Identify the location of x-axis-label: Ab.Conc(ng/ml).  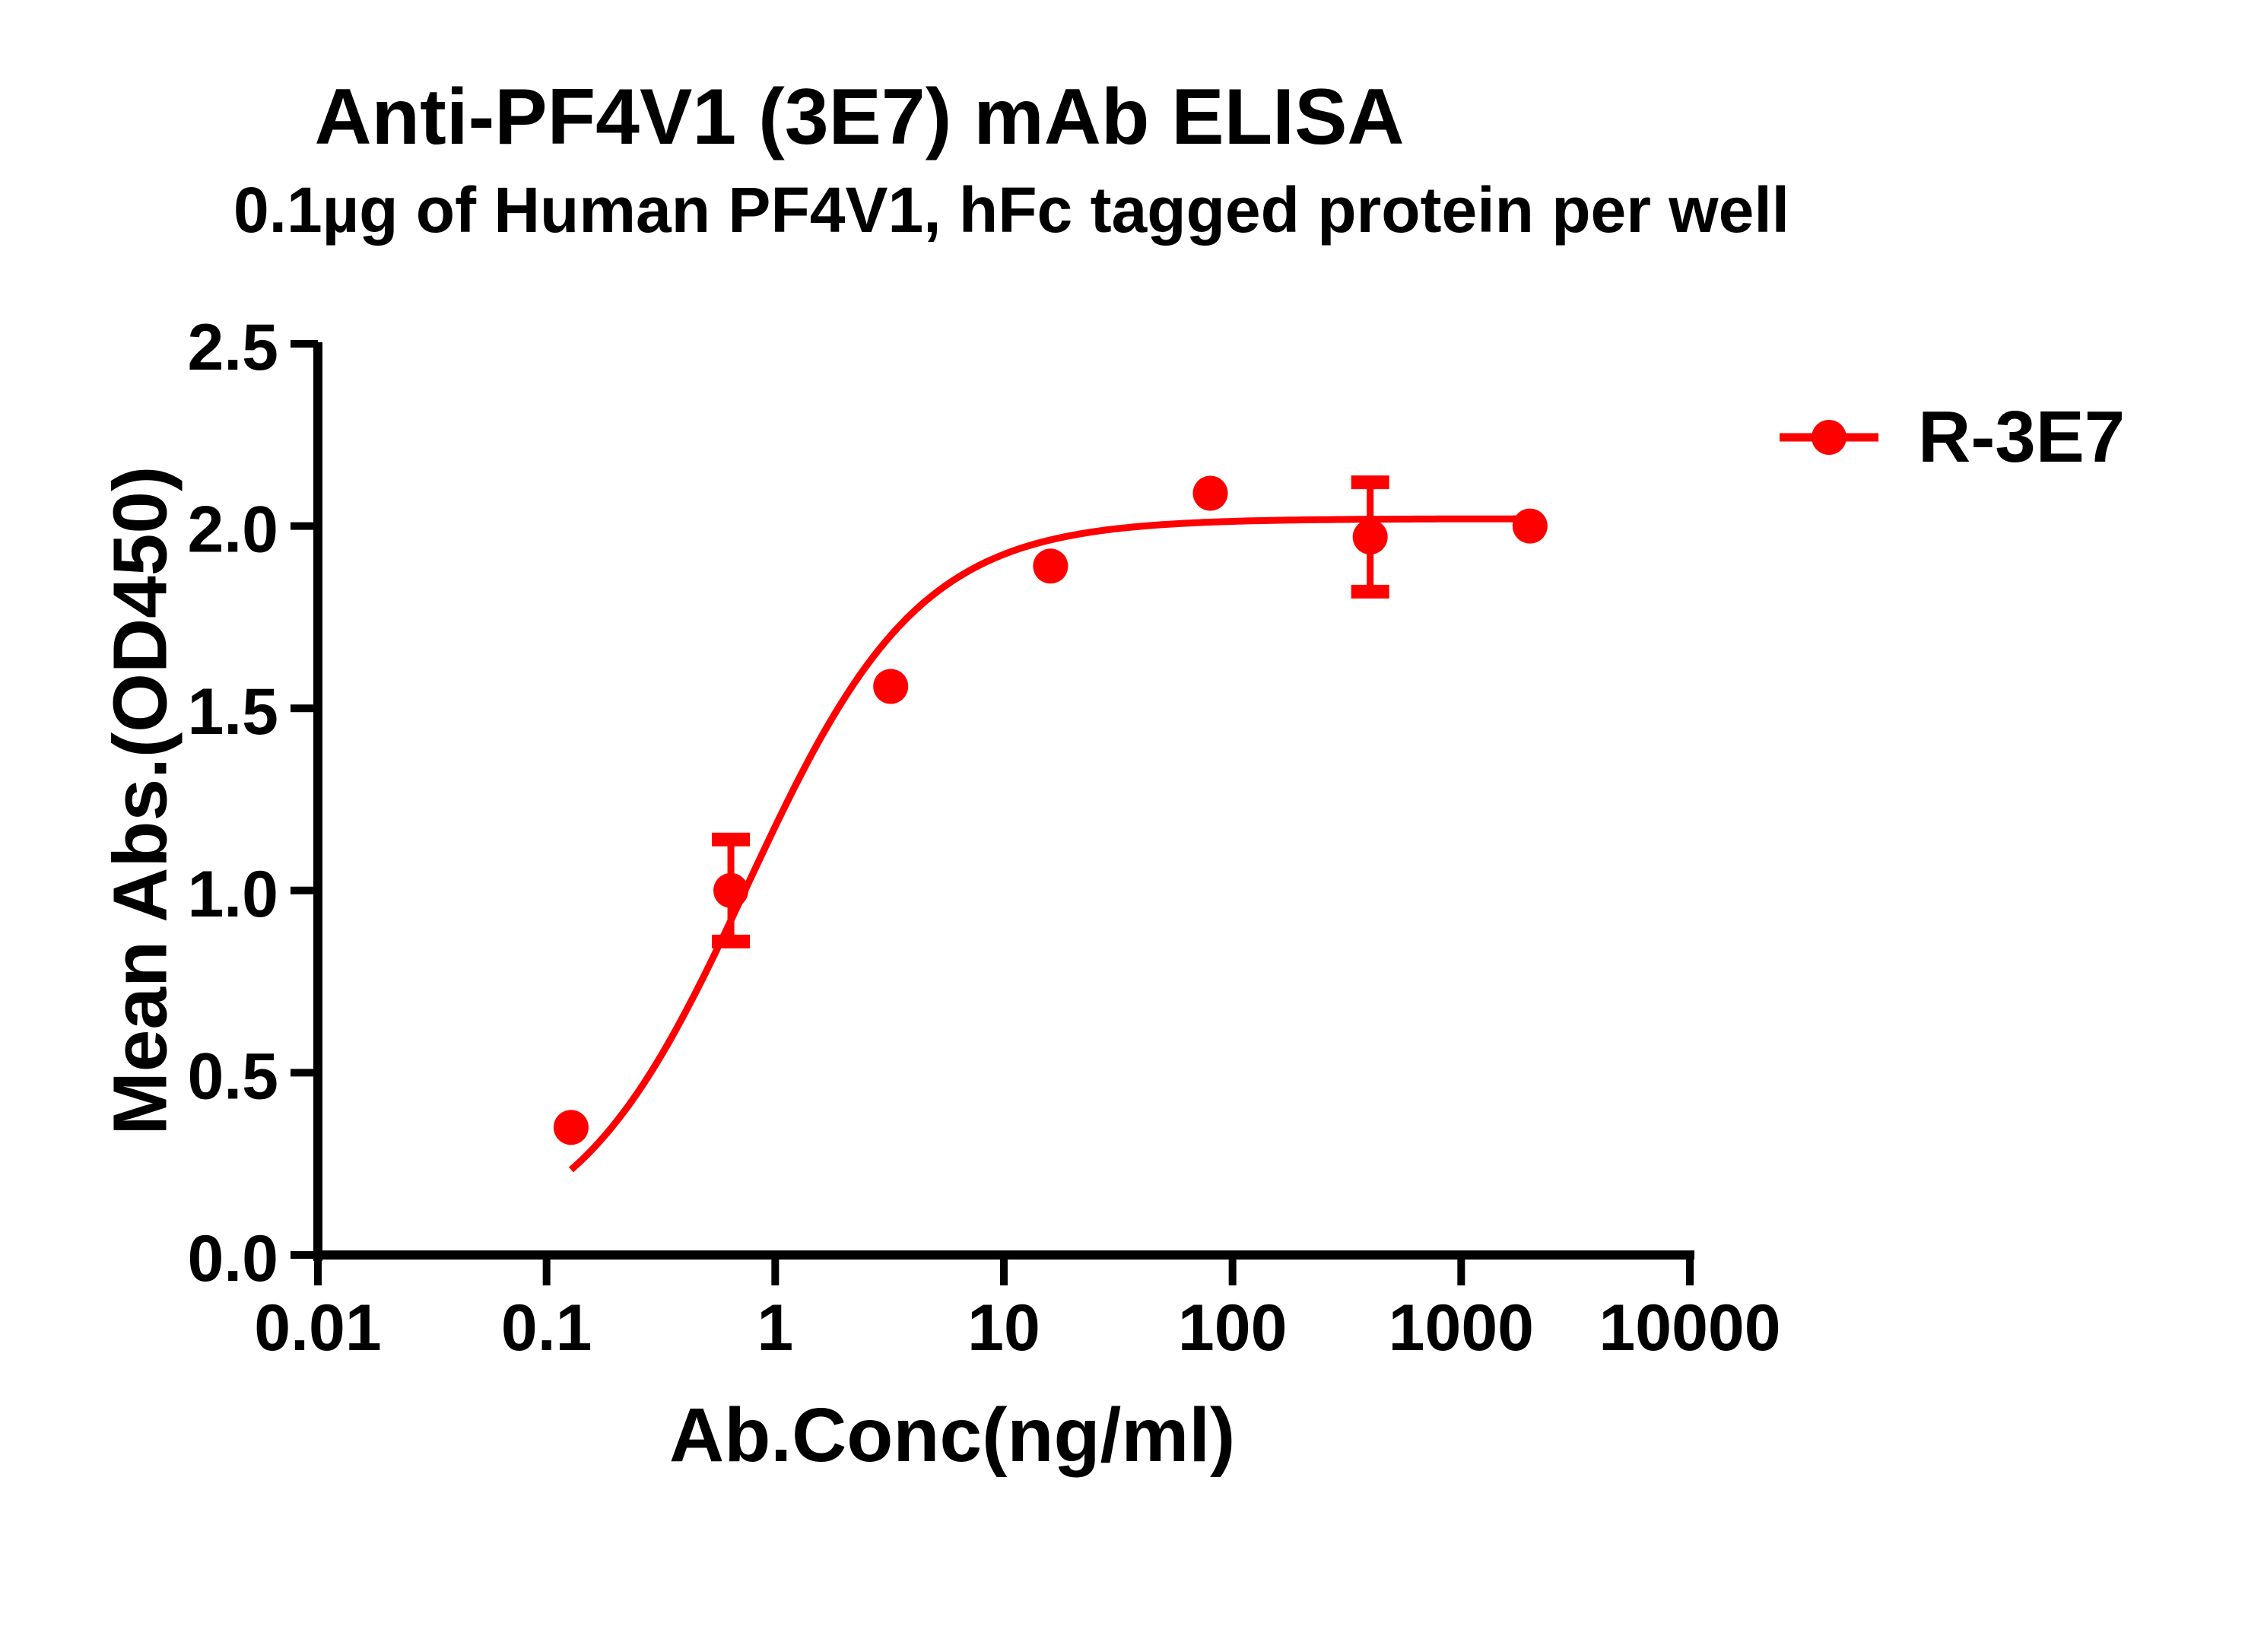
(952, 1435).